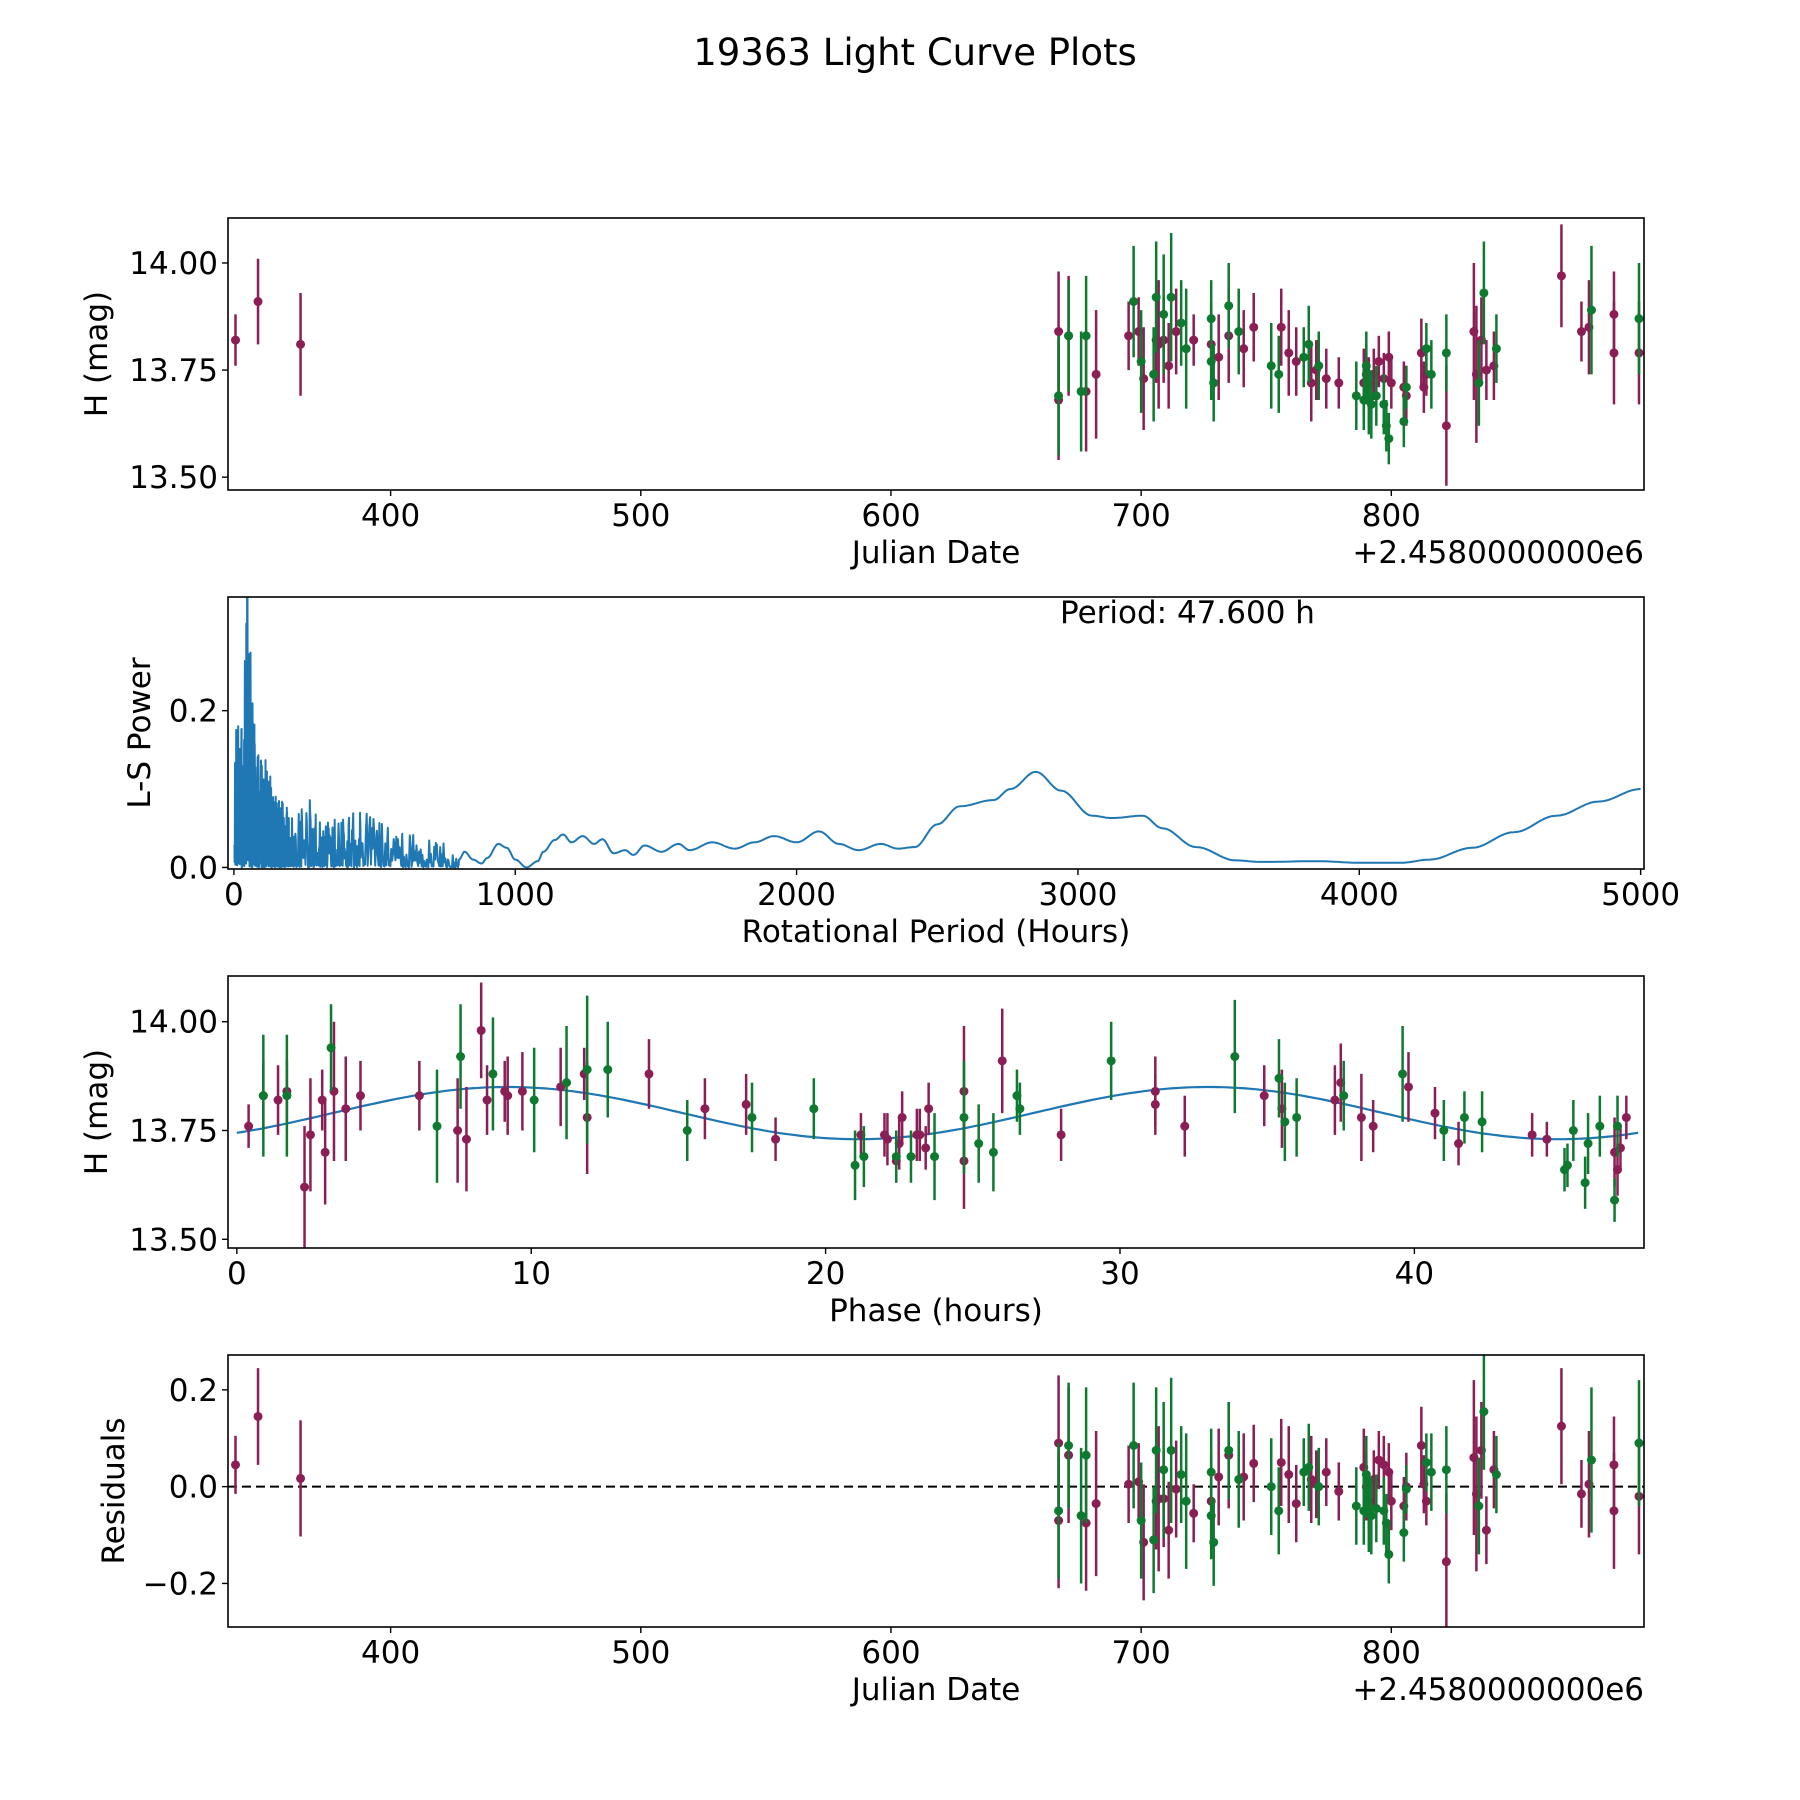  Describe the element at coordinates (825, 1274) in the screenshot. I see `x-tick-label: 20` at that location.